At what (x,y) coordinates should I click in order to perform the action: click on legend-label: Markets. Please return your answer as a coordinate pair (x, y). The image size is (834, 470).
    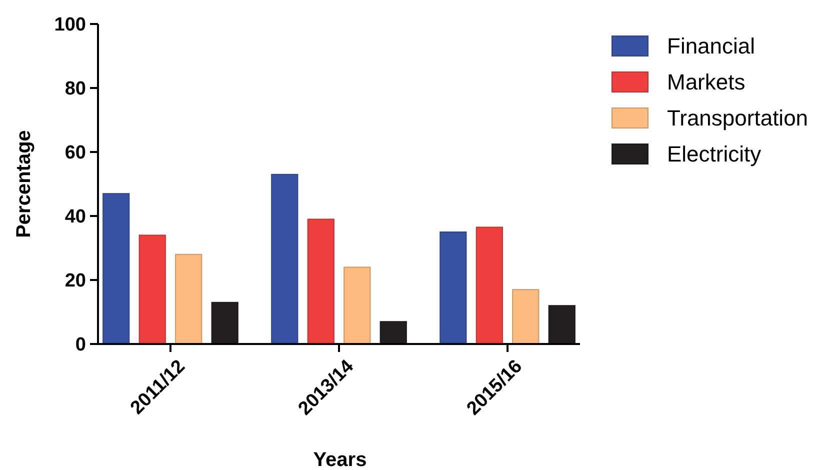
    Looking at the image, I should click on (706, 82).